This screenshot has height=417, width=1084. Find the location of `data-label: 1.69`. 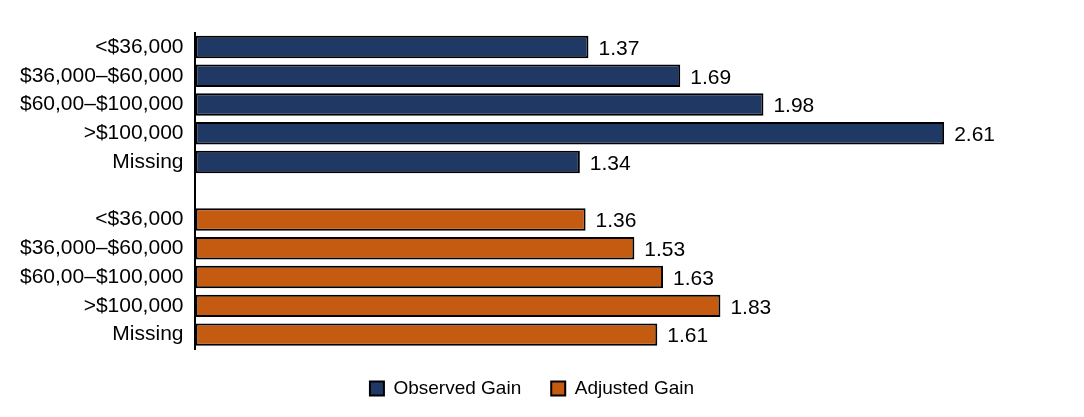

data-label: 1.69 is located at coordinates (711, 76).